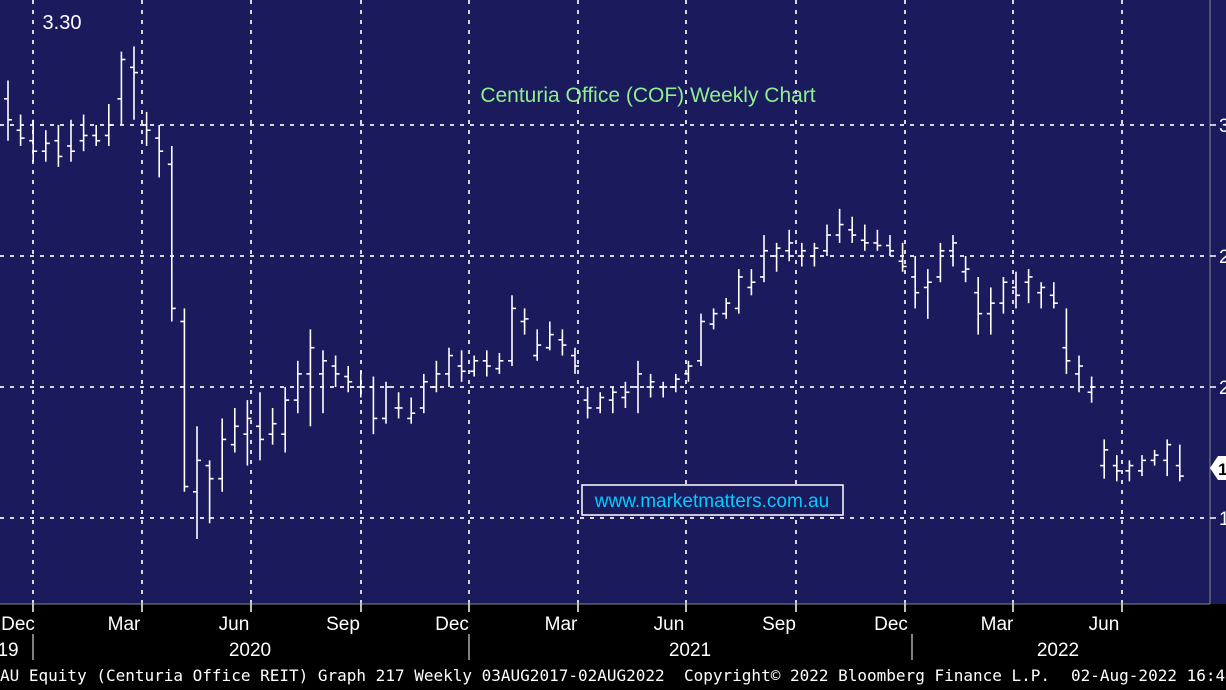  I want to click on x-tick-label-year: 19, so click(9, 650).